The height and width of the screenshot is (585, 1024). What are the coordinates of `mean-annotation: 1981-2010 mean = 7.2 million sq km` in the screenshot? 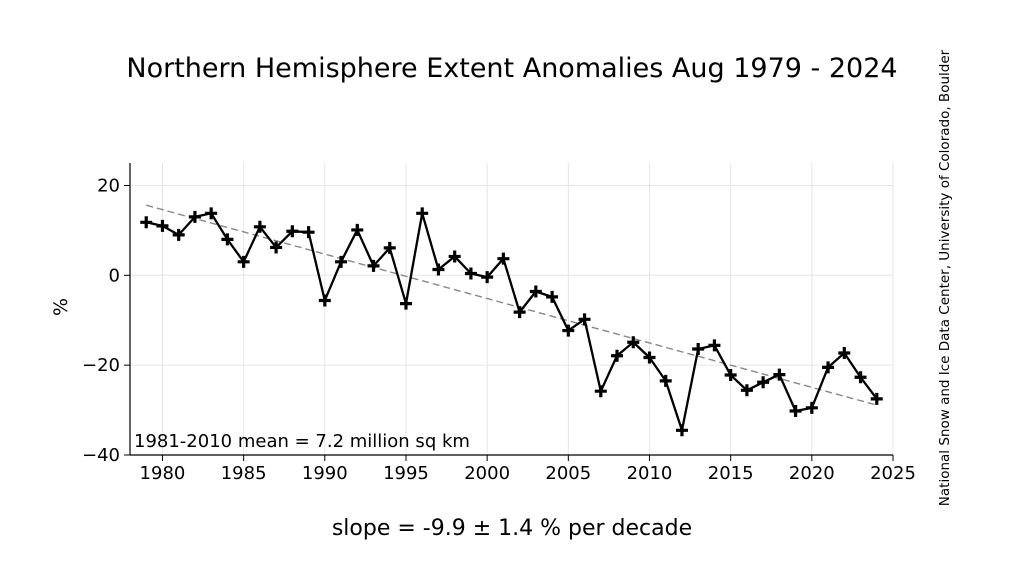 It's located at (302, 441).